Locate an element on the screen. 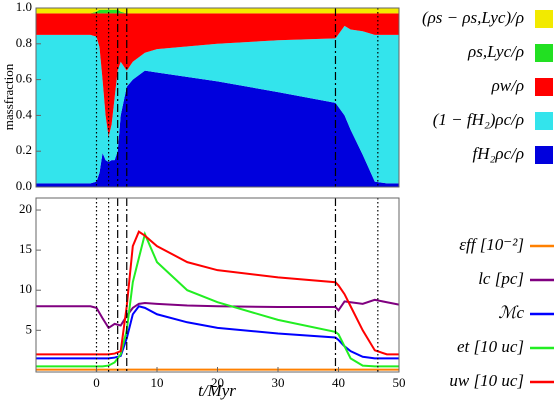 The height and width of the screenshot is (409, 559). legend-label: uw [10 uc] is located at coordinates (486, 380).